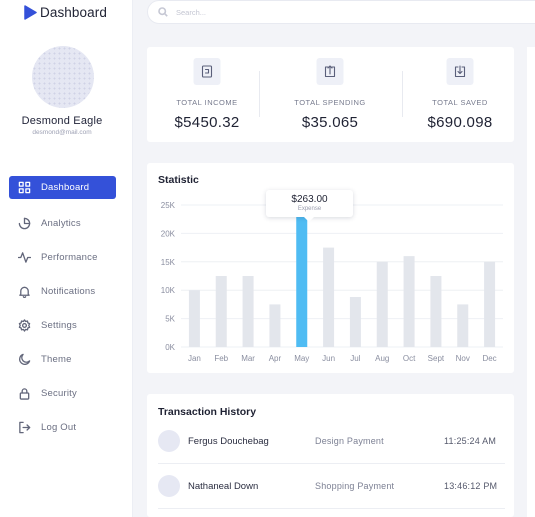 This screenshot has height=517, width=535. Describe the element at coordinates (56, 359) in the screenshot. I see `sidebar-item-label: Theme` at that location.